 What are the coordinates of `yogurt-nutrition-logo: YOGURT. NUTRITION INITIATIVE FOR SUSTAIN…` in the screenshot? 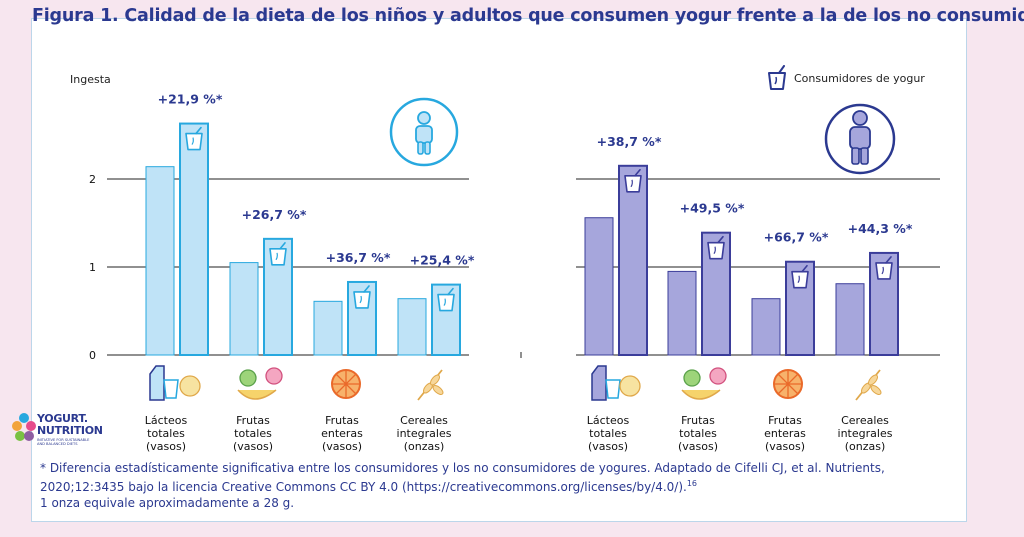 It's located at (57, 432).